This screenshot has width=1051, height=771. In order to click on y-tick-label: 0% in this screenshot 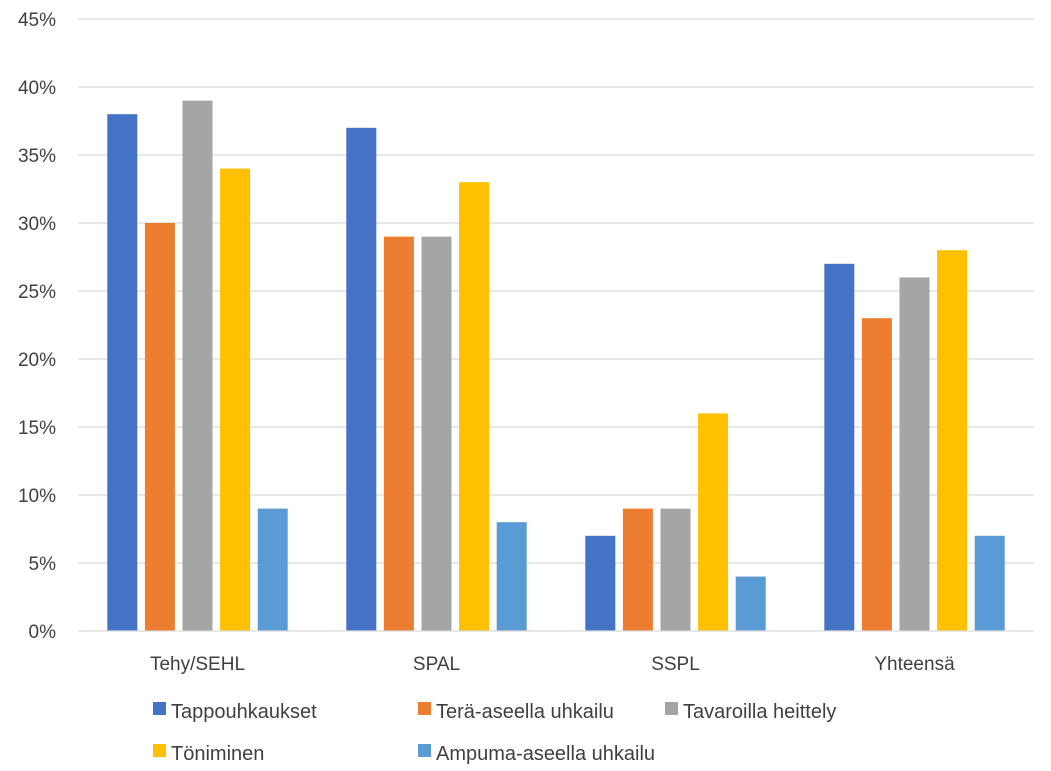, I will do `click(43, 632)`.